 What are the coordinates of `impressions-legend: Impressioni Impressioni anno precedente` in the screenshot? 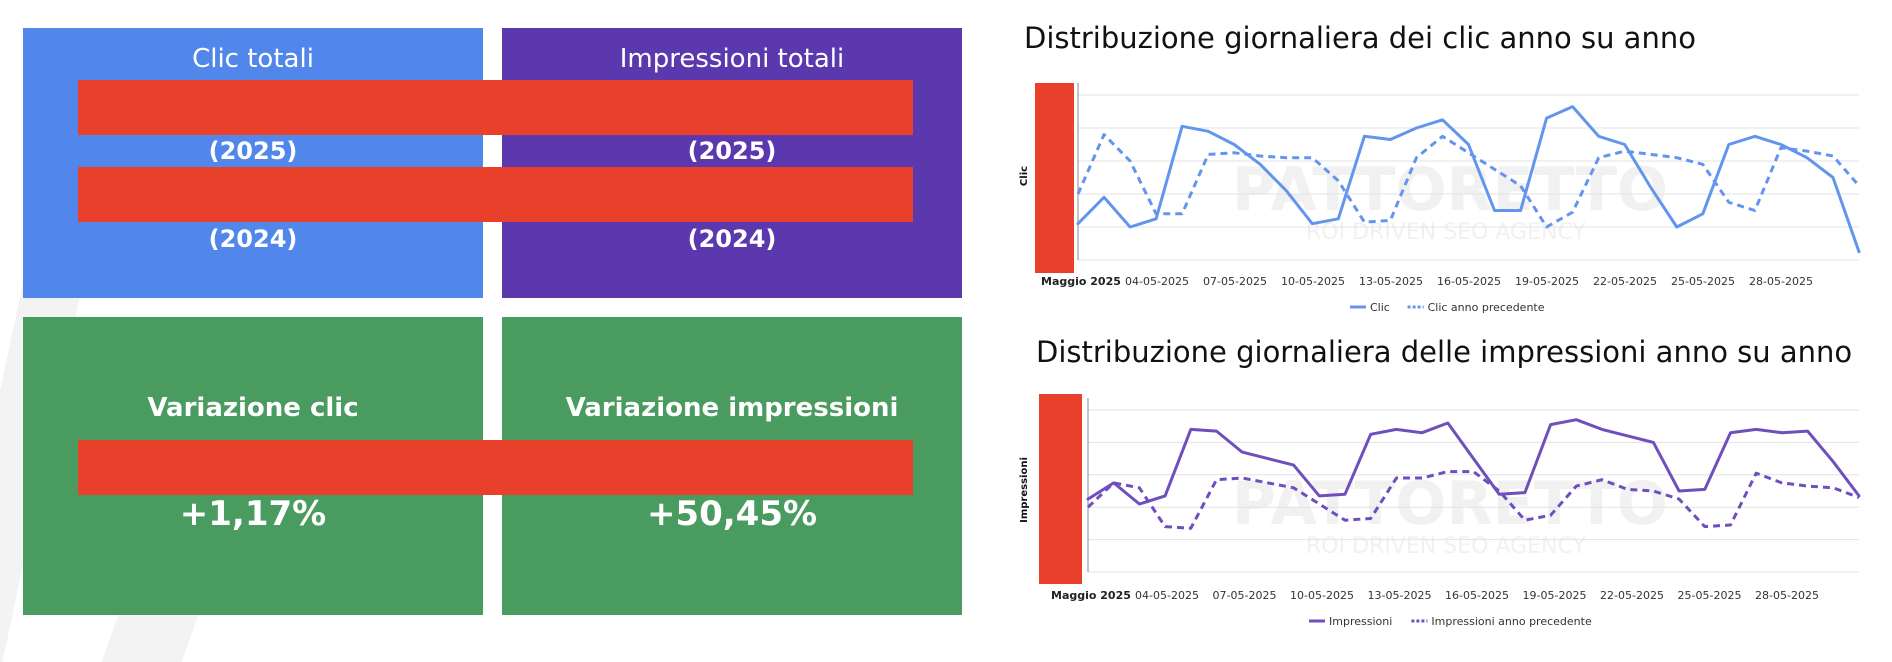 It's located at (1450, 621).